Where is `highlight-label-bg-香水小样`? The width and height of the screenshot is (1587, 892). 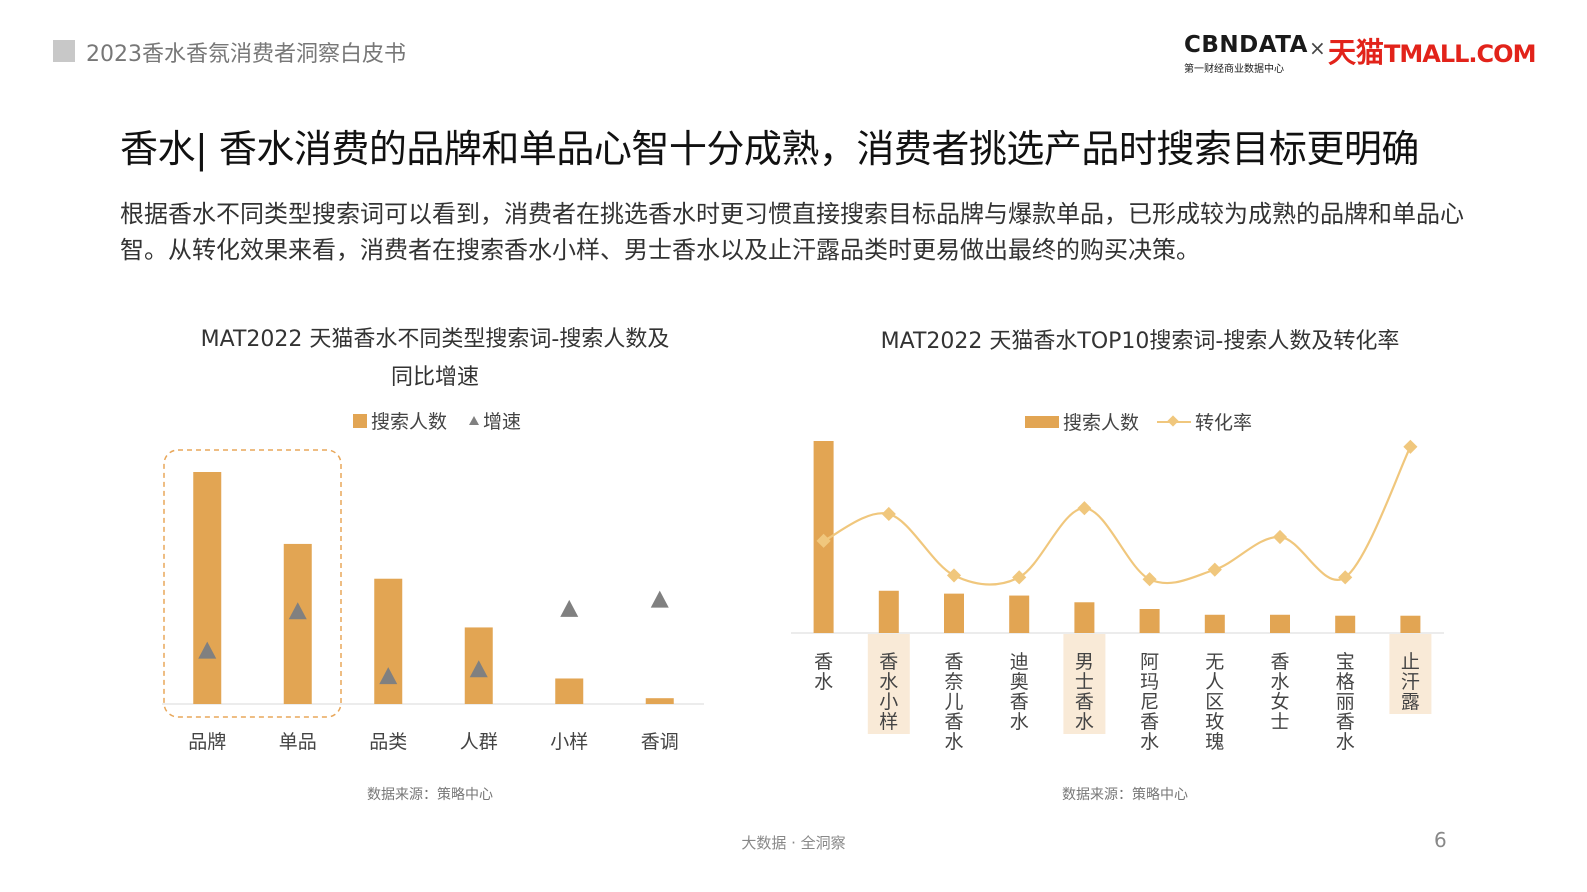 highlight-label-bg-香水小样 is located at coordinates (888, 684).